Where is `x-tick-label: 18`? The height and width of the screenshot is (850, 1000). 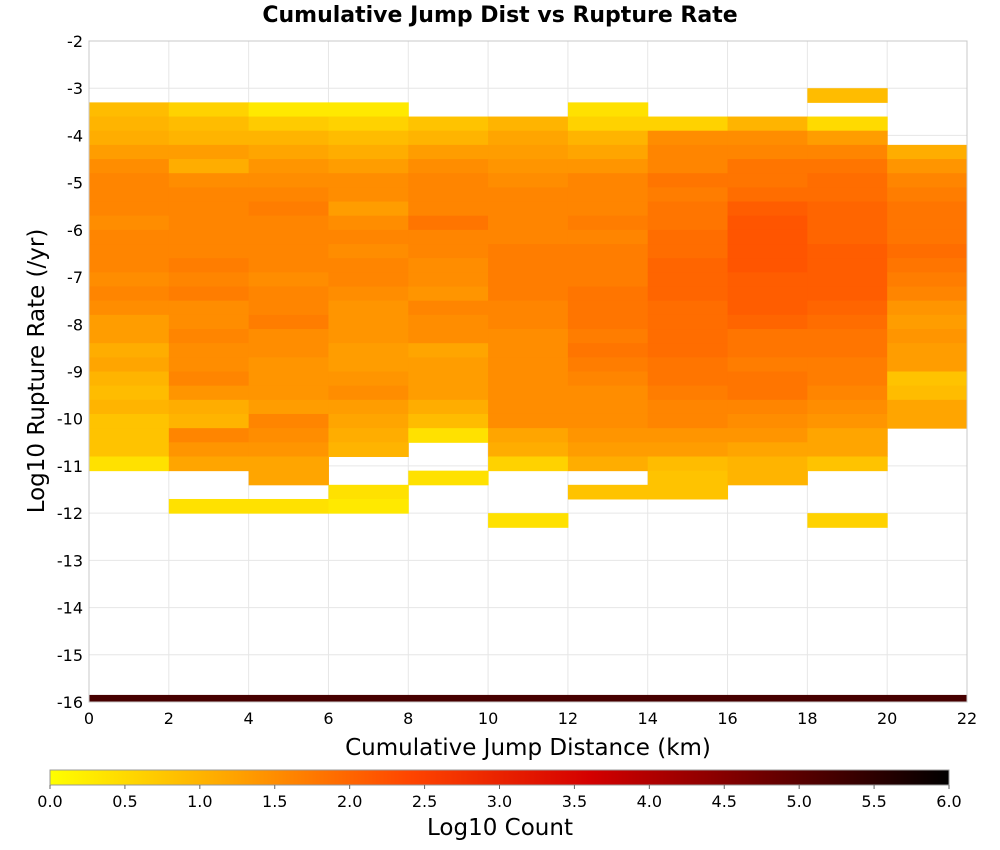 x-tick-label: 18 is located at coordinates (807, 718).